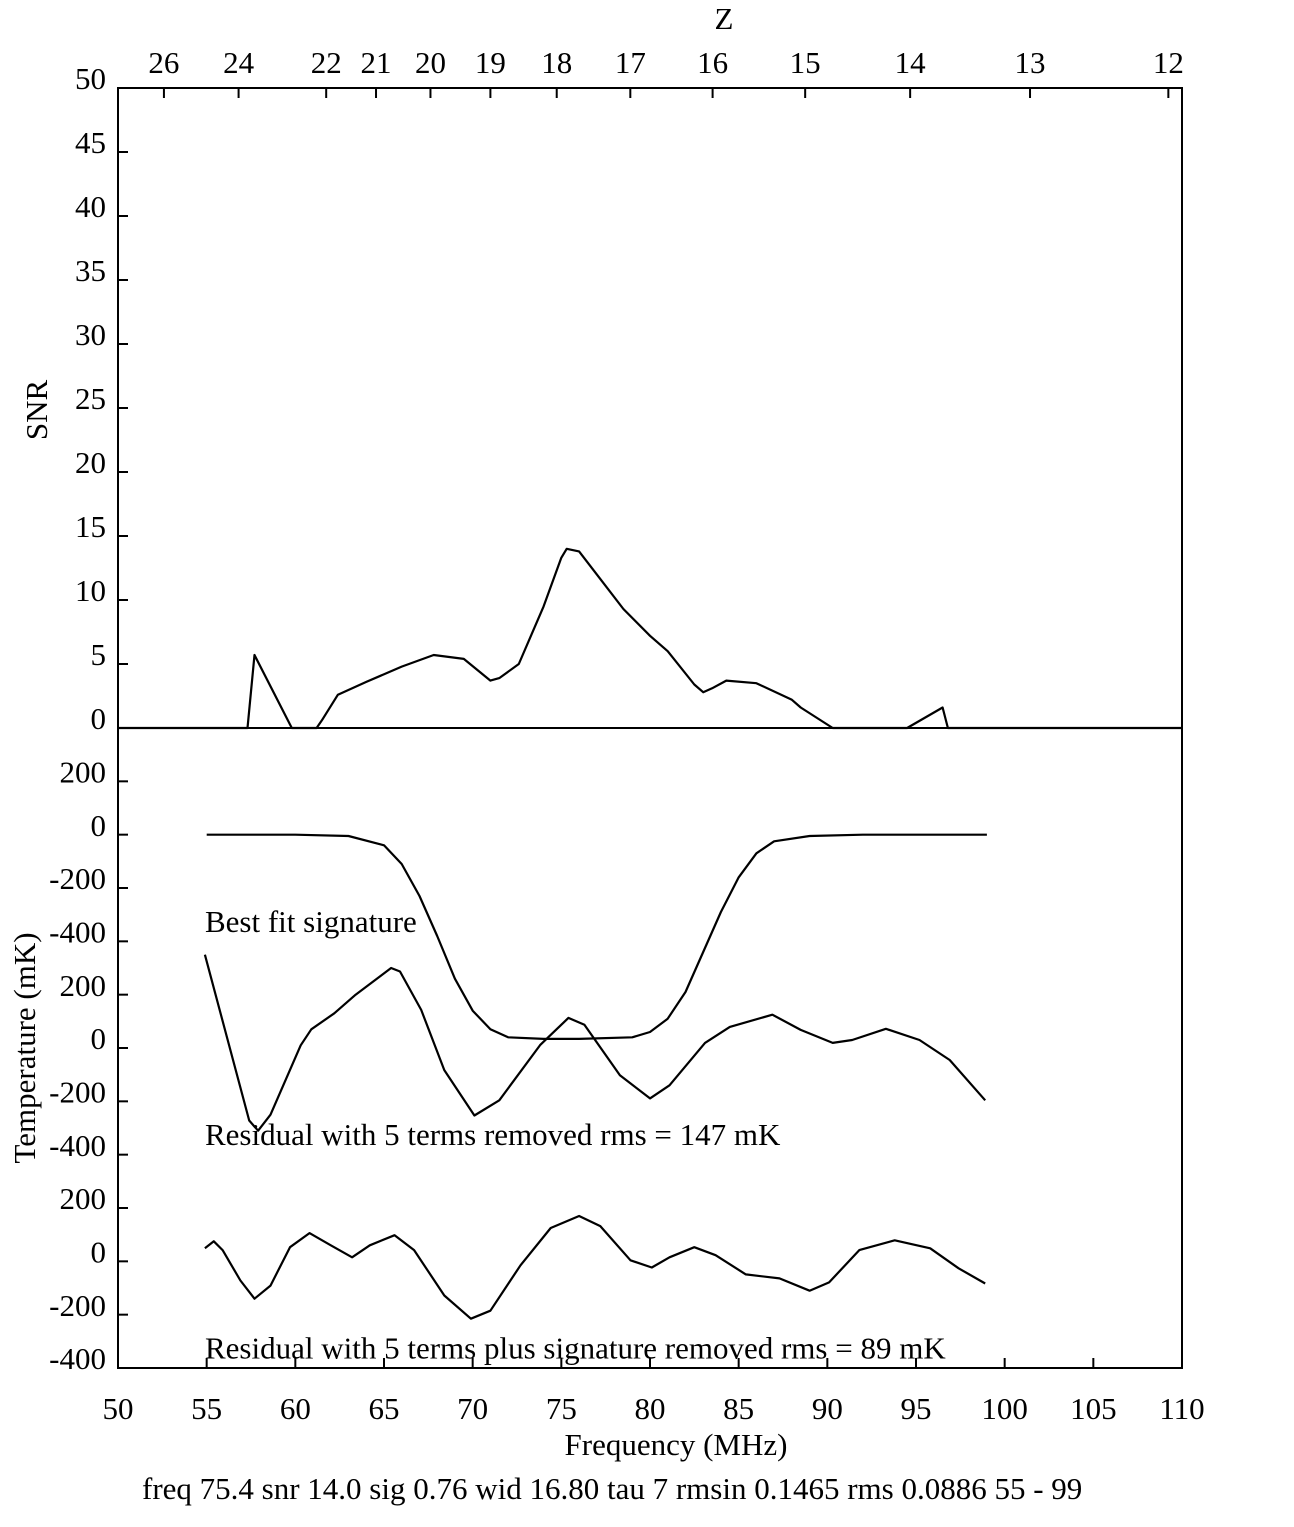  I want to click on top-tick-label: 22, so click(326, 62).